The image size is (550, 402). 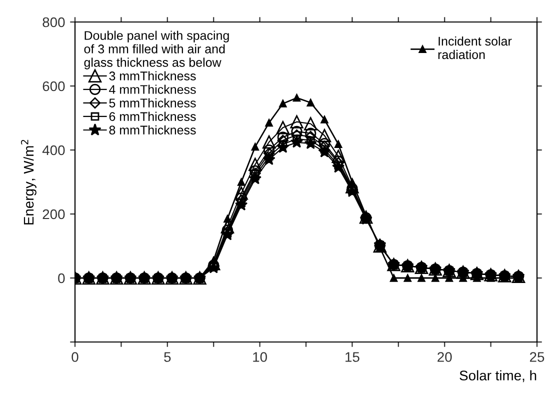 What do you see at coordinates (445, 357) in the screenshot?
I see `x-tick-label: 20` at bounding box center [445, 357].